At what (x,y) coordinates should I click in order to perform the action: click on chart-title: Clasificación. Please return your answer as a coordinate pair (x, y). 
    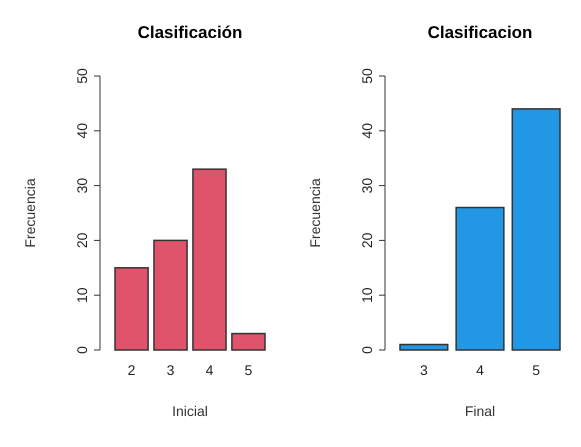
    Looking at the image, I should click on (190, 32).